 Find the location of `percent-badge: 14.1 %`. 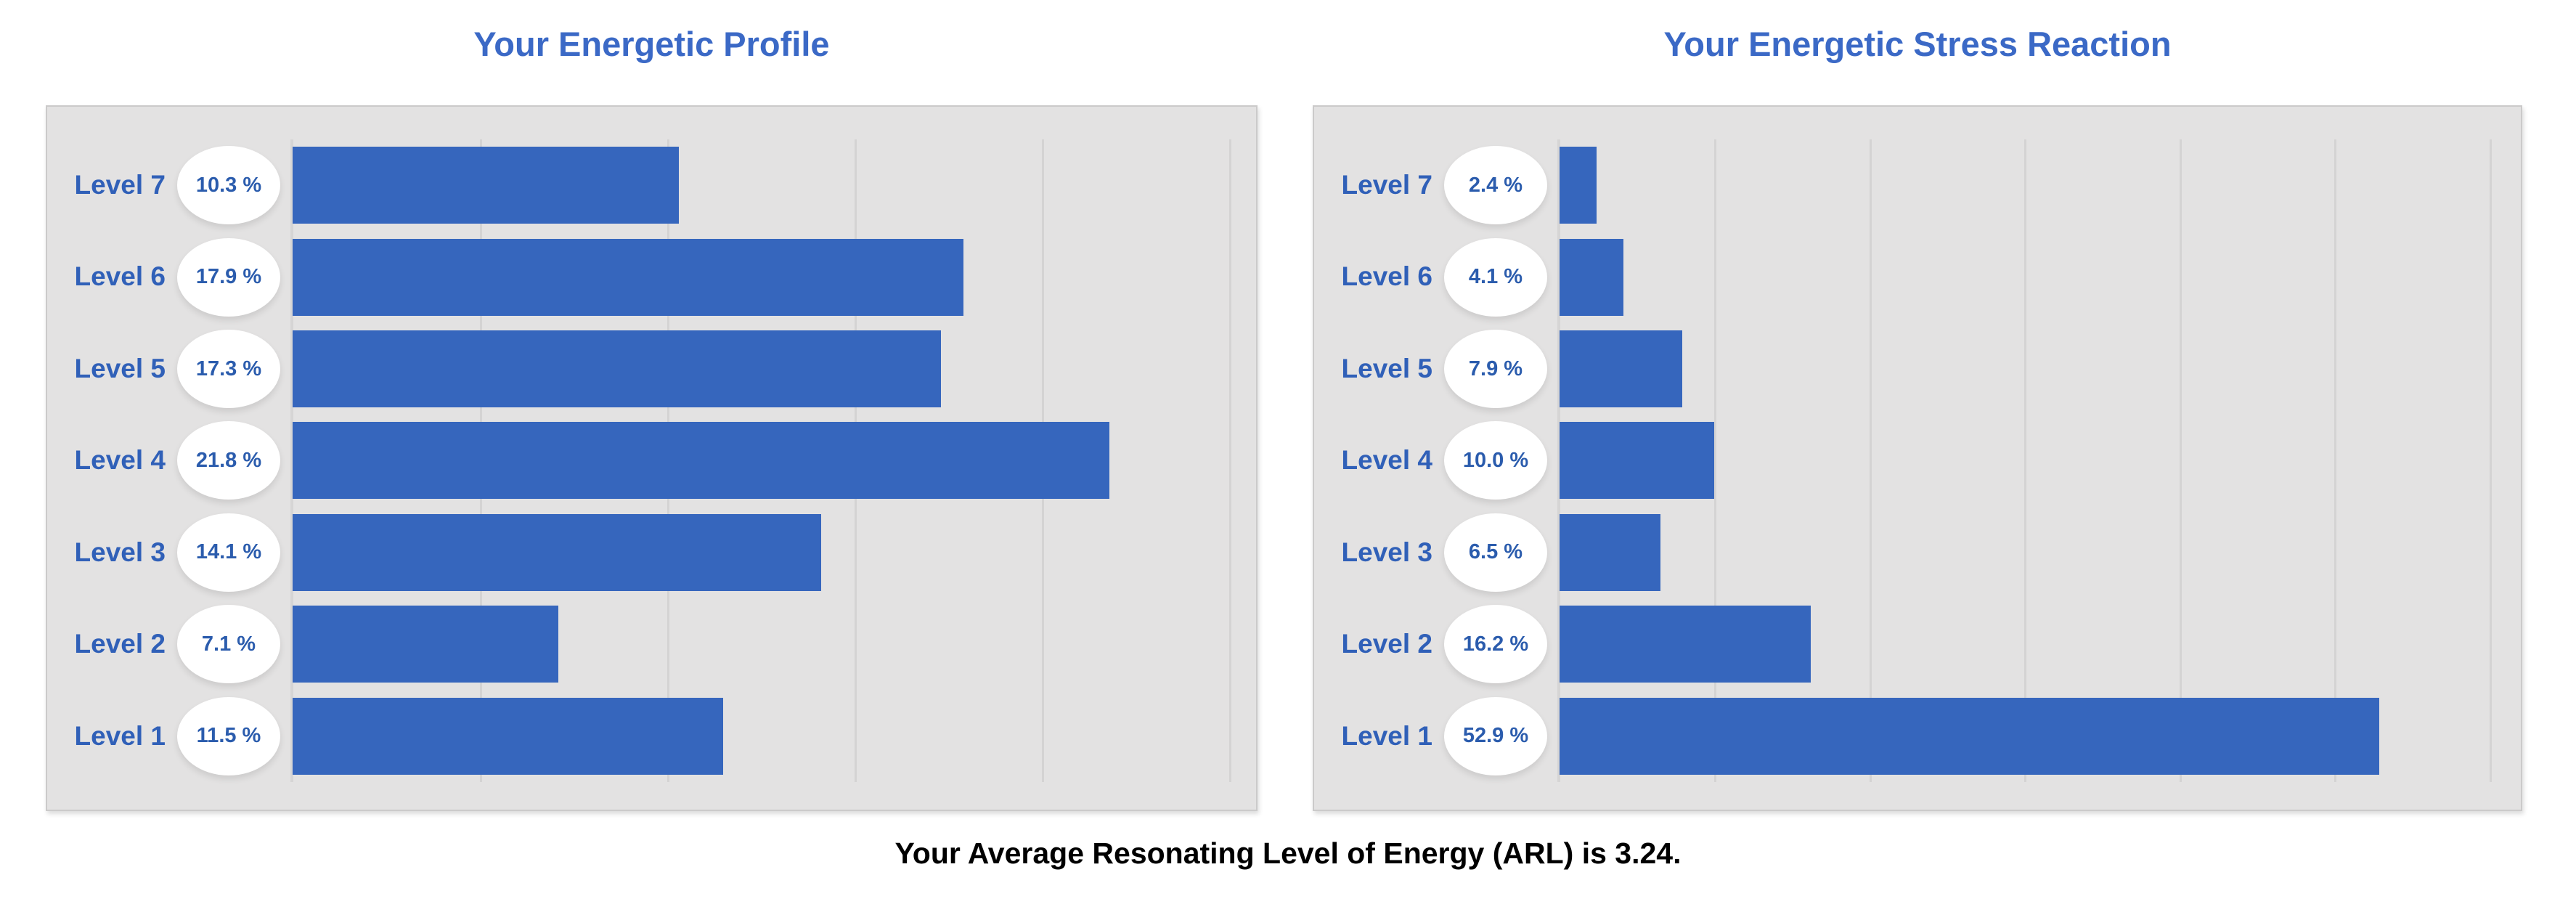

percent-badge: 14.1 % is located at coordinates (228, 552).